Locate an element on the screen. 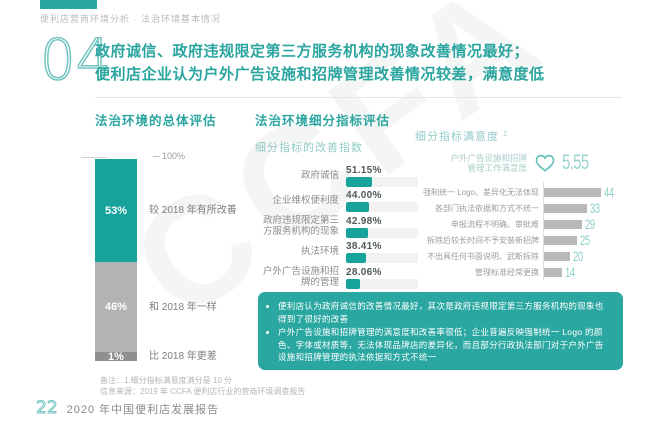 The image size is (660, 441). improvement-category-label: 企业维权便利度 is located at coordinates (305, 200).